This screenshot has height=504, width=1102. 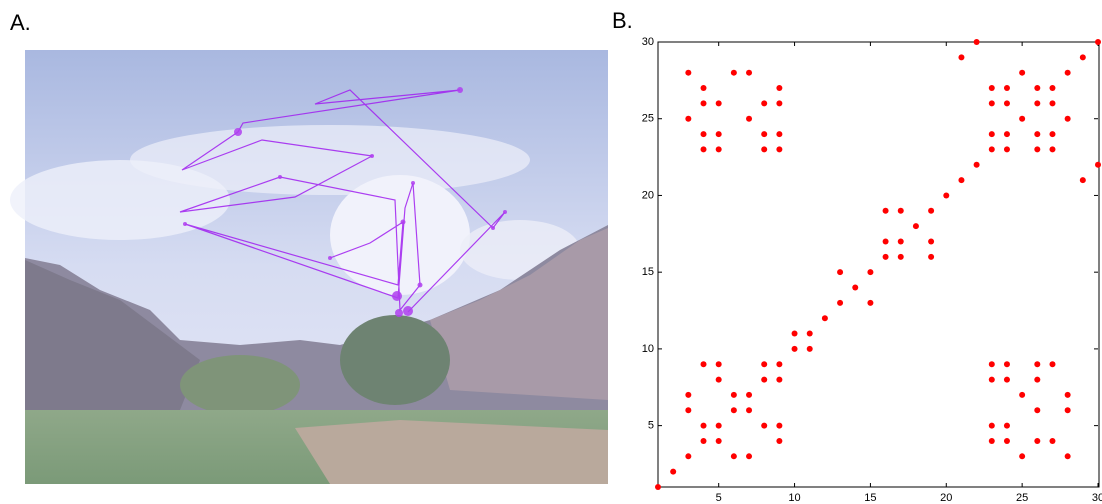 I want to click on y-tick-label: 5, so click(x=651, y=426).